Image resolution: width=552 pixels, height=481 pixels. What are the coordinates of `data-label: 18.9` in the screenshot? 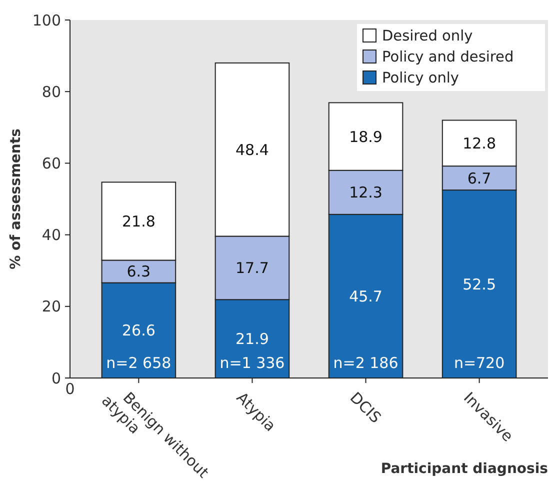 It's located at (365, 137).